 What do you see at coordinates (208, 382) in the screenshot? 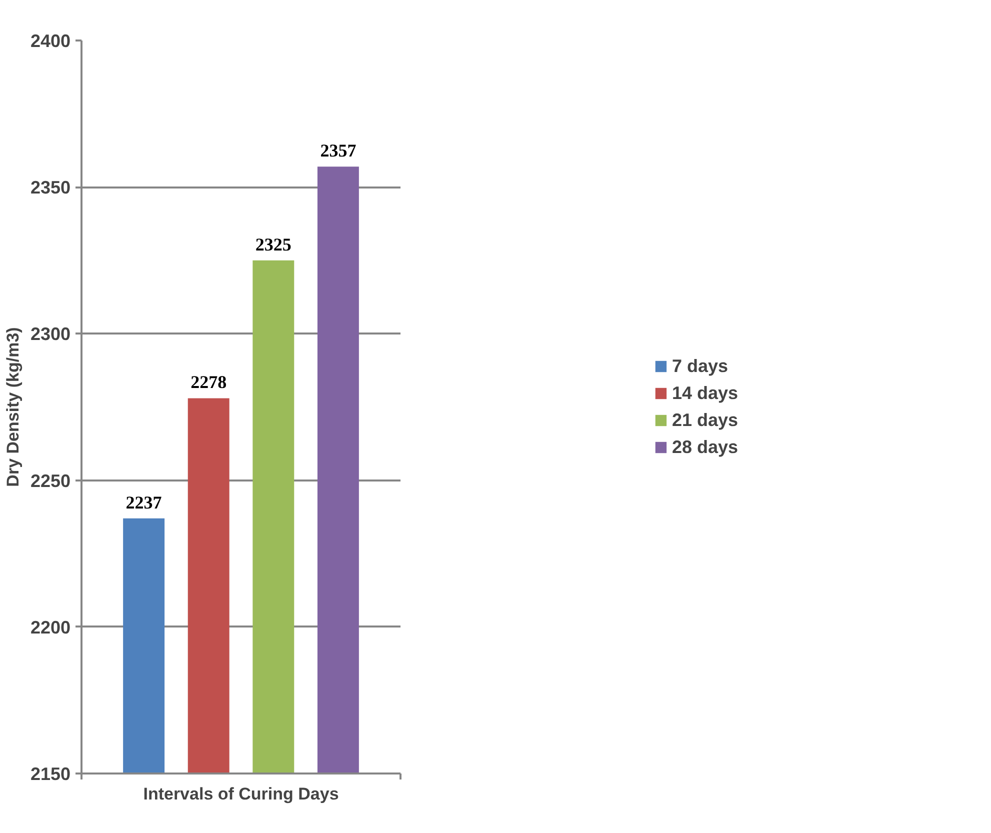
I see `data-label: 2278` at bounding box center [208, 382].